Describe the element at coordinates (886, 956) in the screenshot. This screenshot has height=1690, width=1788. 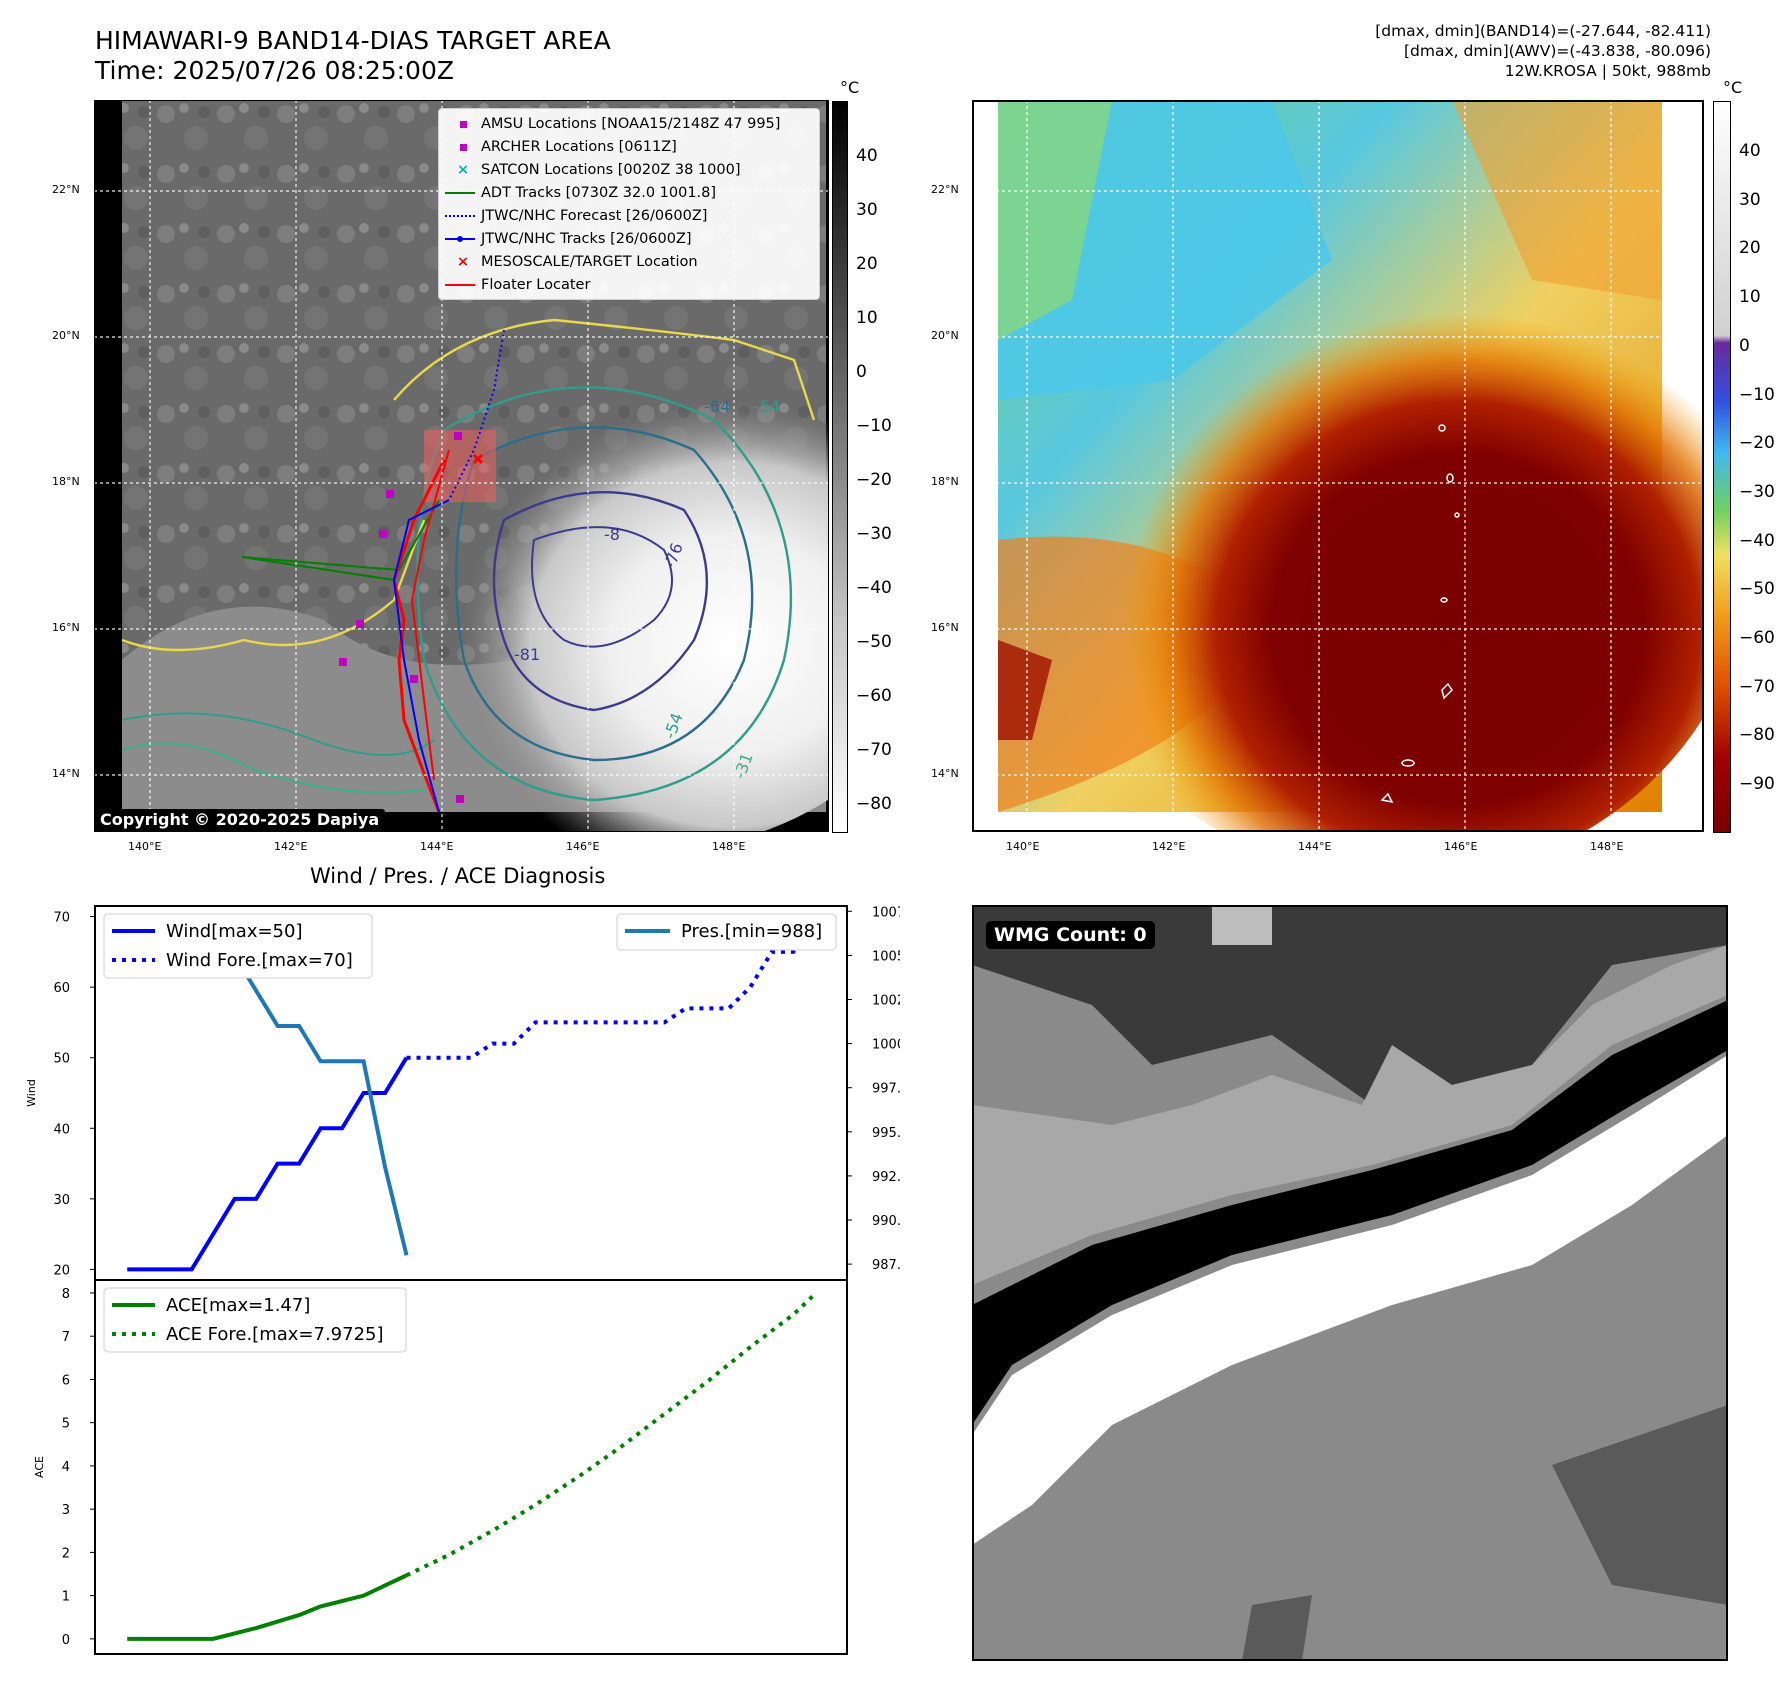
I see `y2-tick-label: 1005.0` at that location.